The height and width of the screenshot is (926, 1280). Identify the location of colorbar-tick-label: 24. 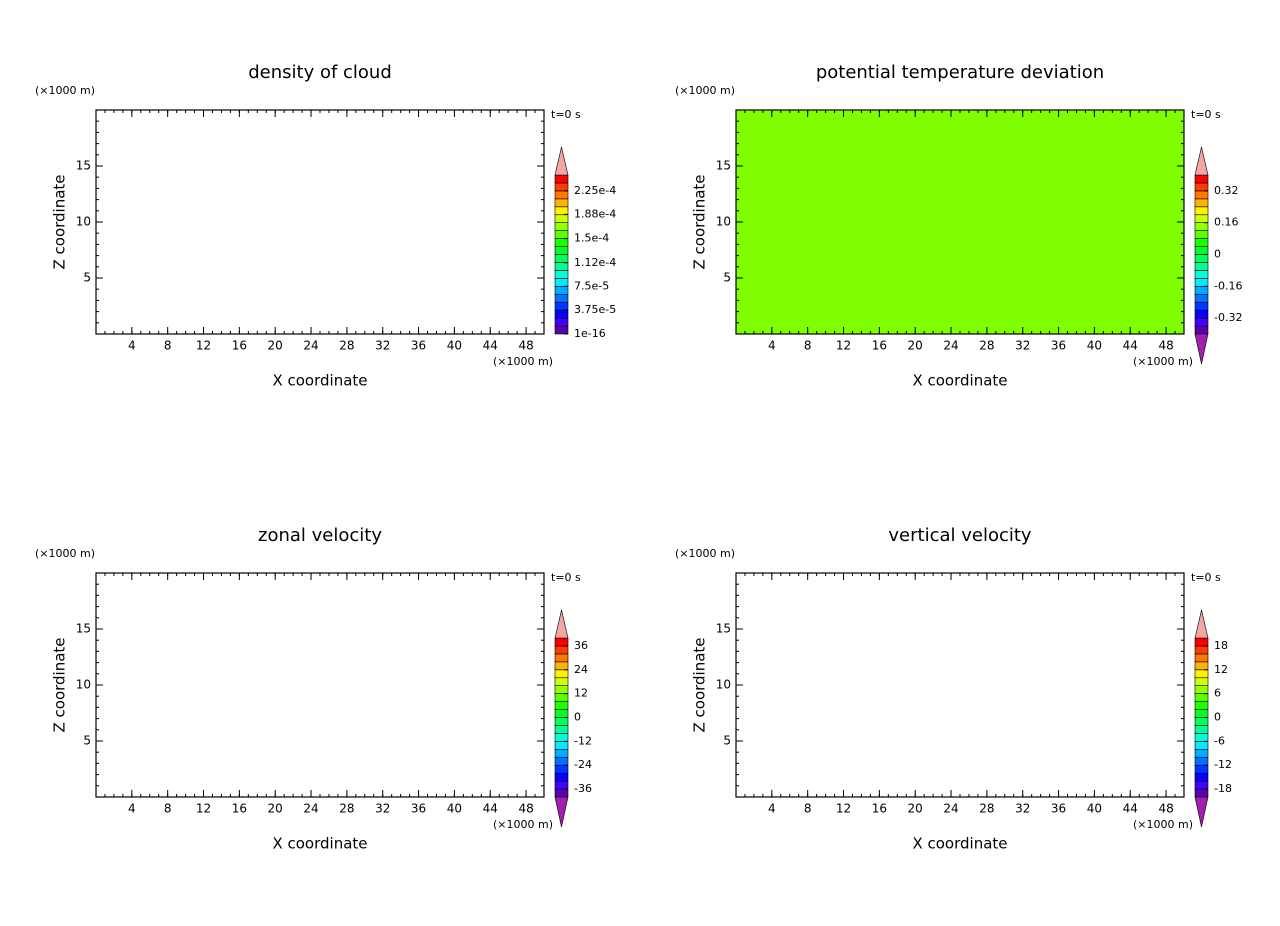
(581, 669).